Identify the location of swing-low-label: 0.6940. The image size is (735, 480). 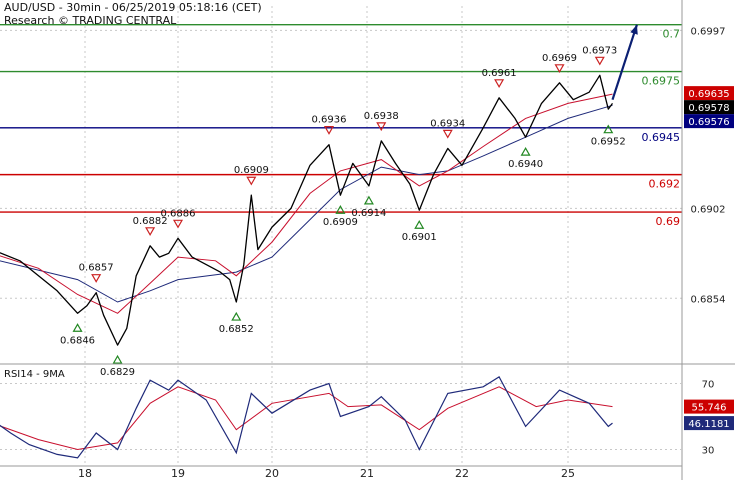
(525, 164).